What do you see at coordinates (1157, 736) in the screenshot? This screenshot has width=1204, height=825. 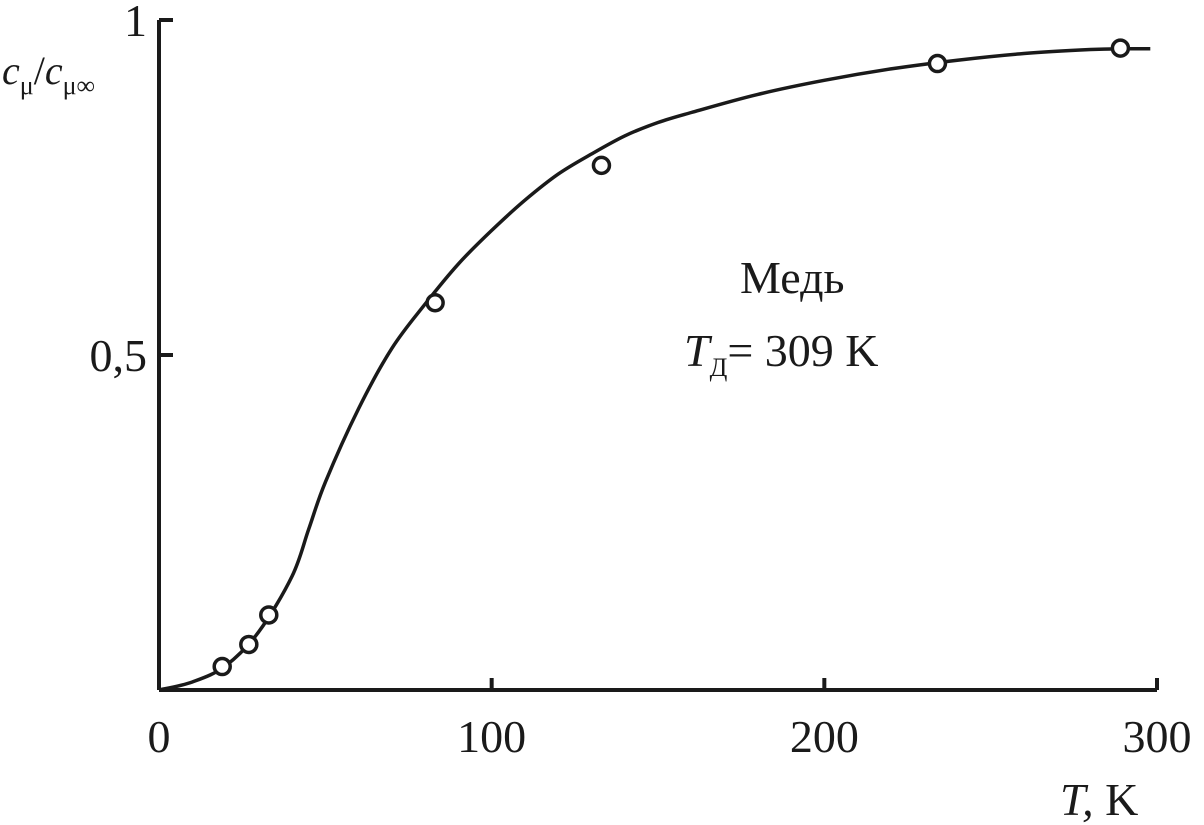 I see `x-tick-label: 300` at bounding box center [1157, 736].